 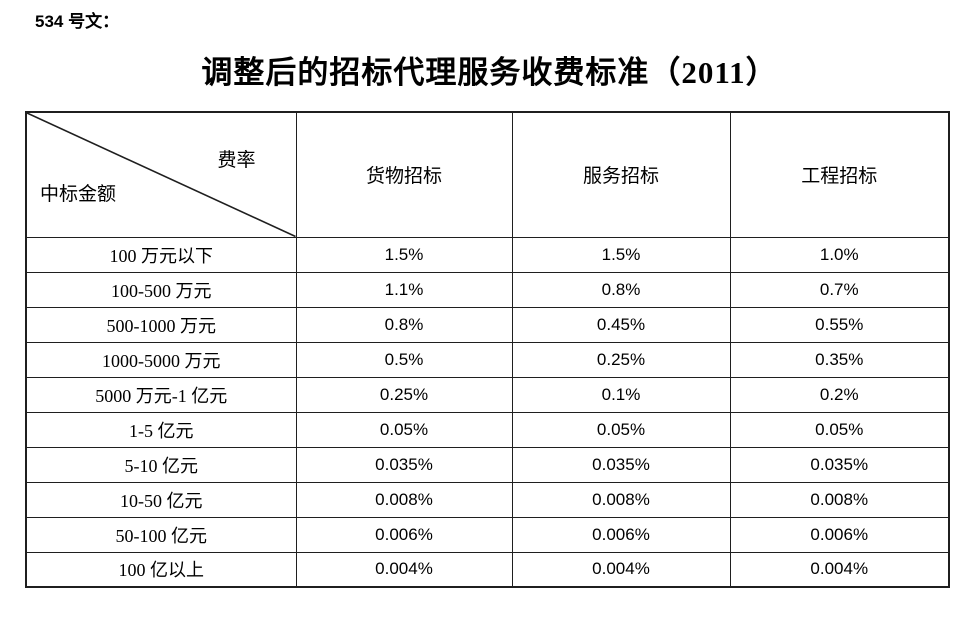 I want to click on table-row: 1000-5000 万元 0.5% 0.25% 0.35%, so click(x=487, y=359).